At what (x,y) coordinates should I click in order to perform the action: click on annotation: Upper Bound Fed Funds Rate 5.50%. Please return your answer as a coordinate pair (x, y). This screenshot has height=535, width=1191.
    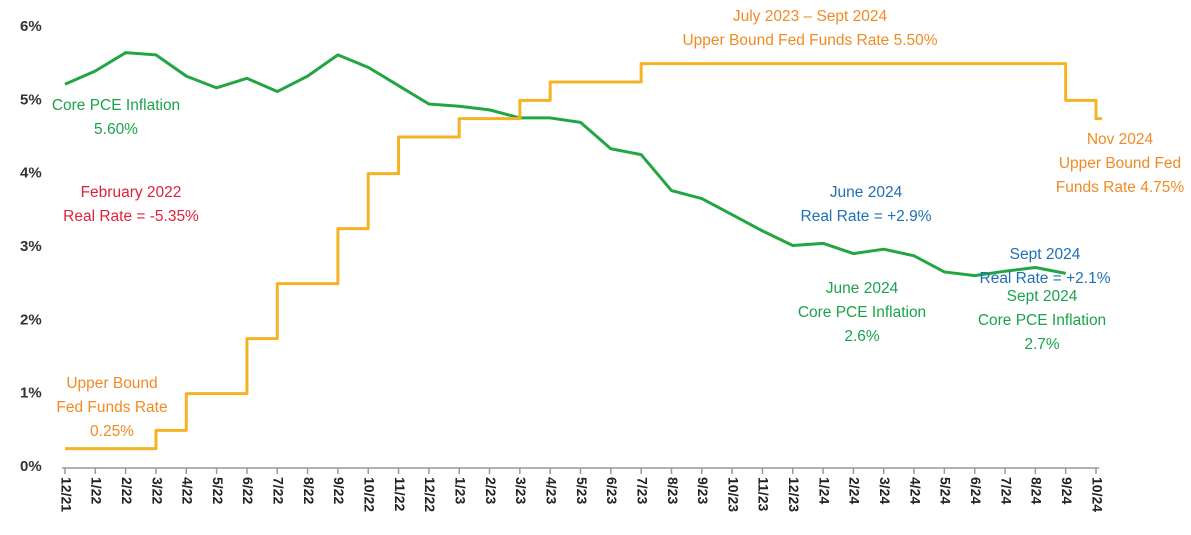
    Looking at the image, I should click on (809, 40).